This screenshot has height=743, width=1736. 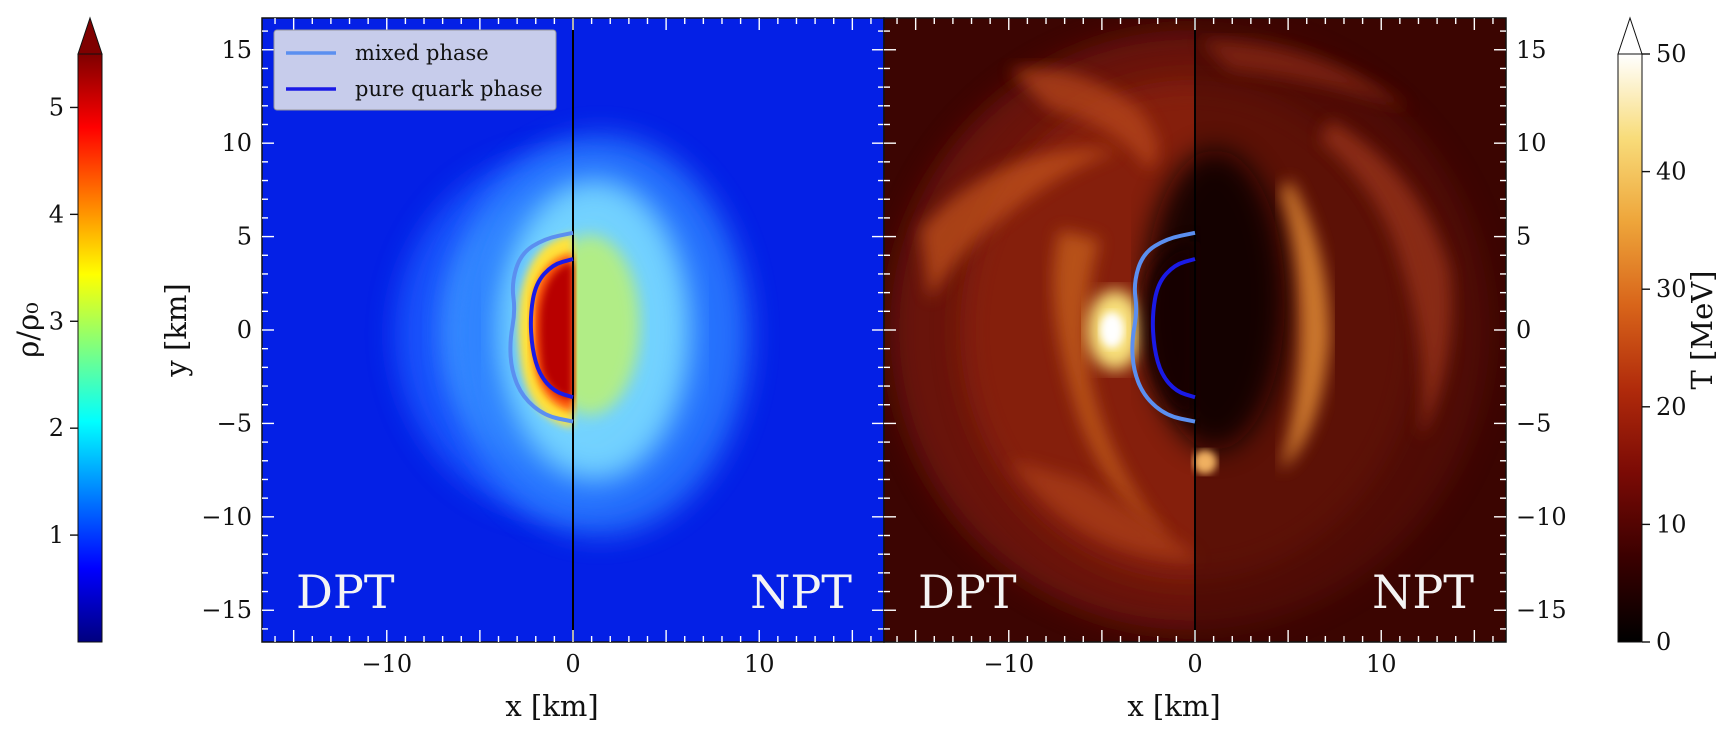 What do you see at coordinates (1671, 54) in the screenshot?
I see `colorbar-tick-label: 50` at bounding box center [1671, 54].